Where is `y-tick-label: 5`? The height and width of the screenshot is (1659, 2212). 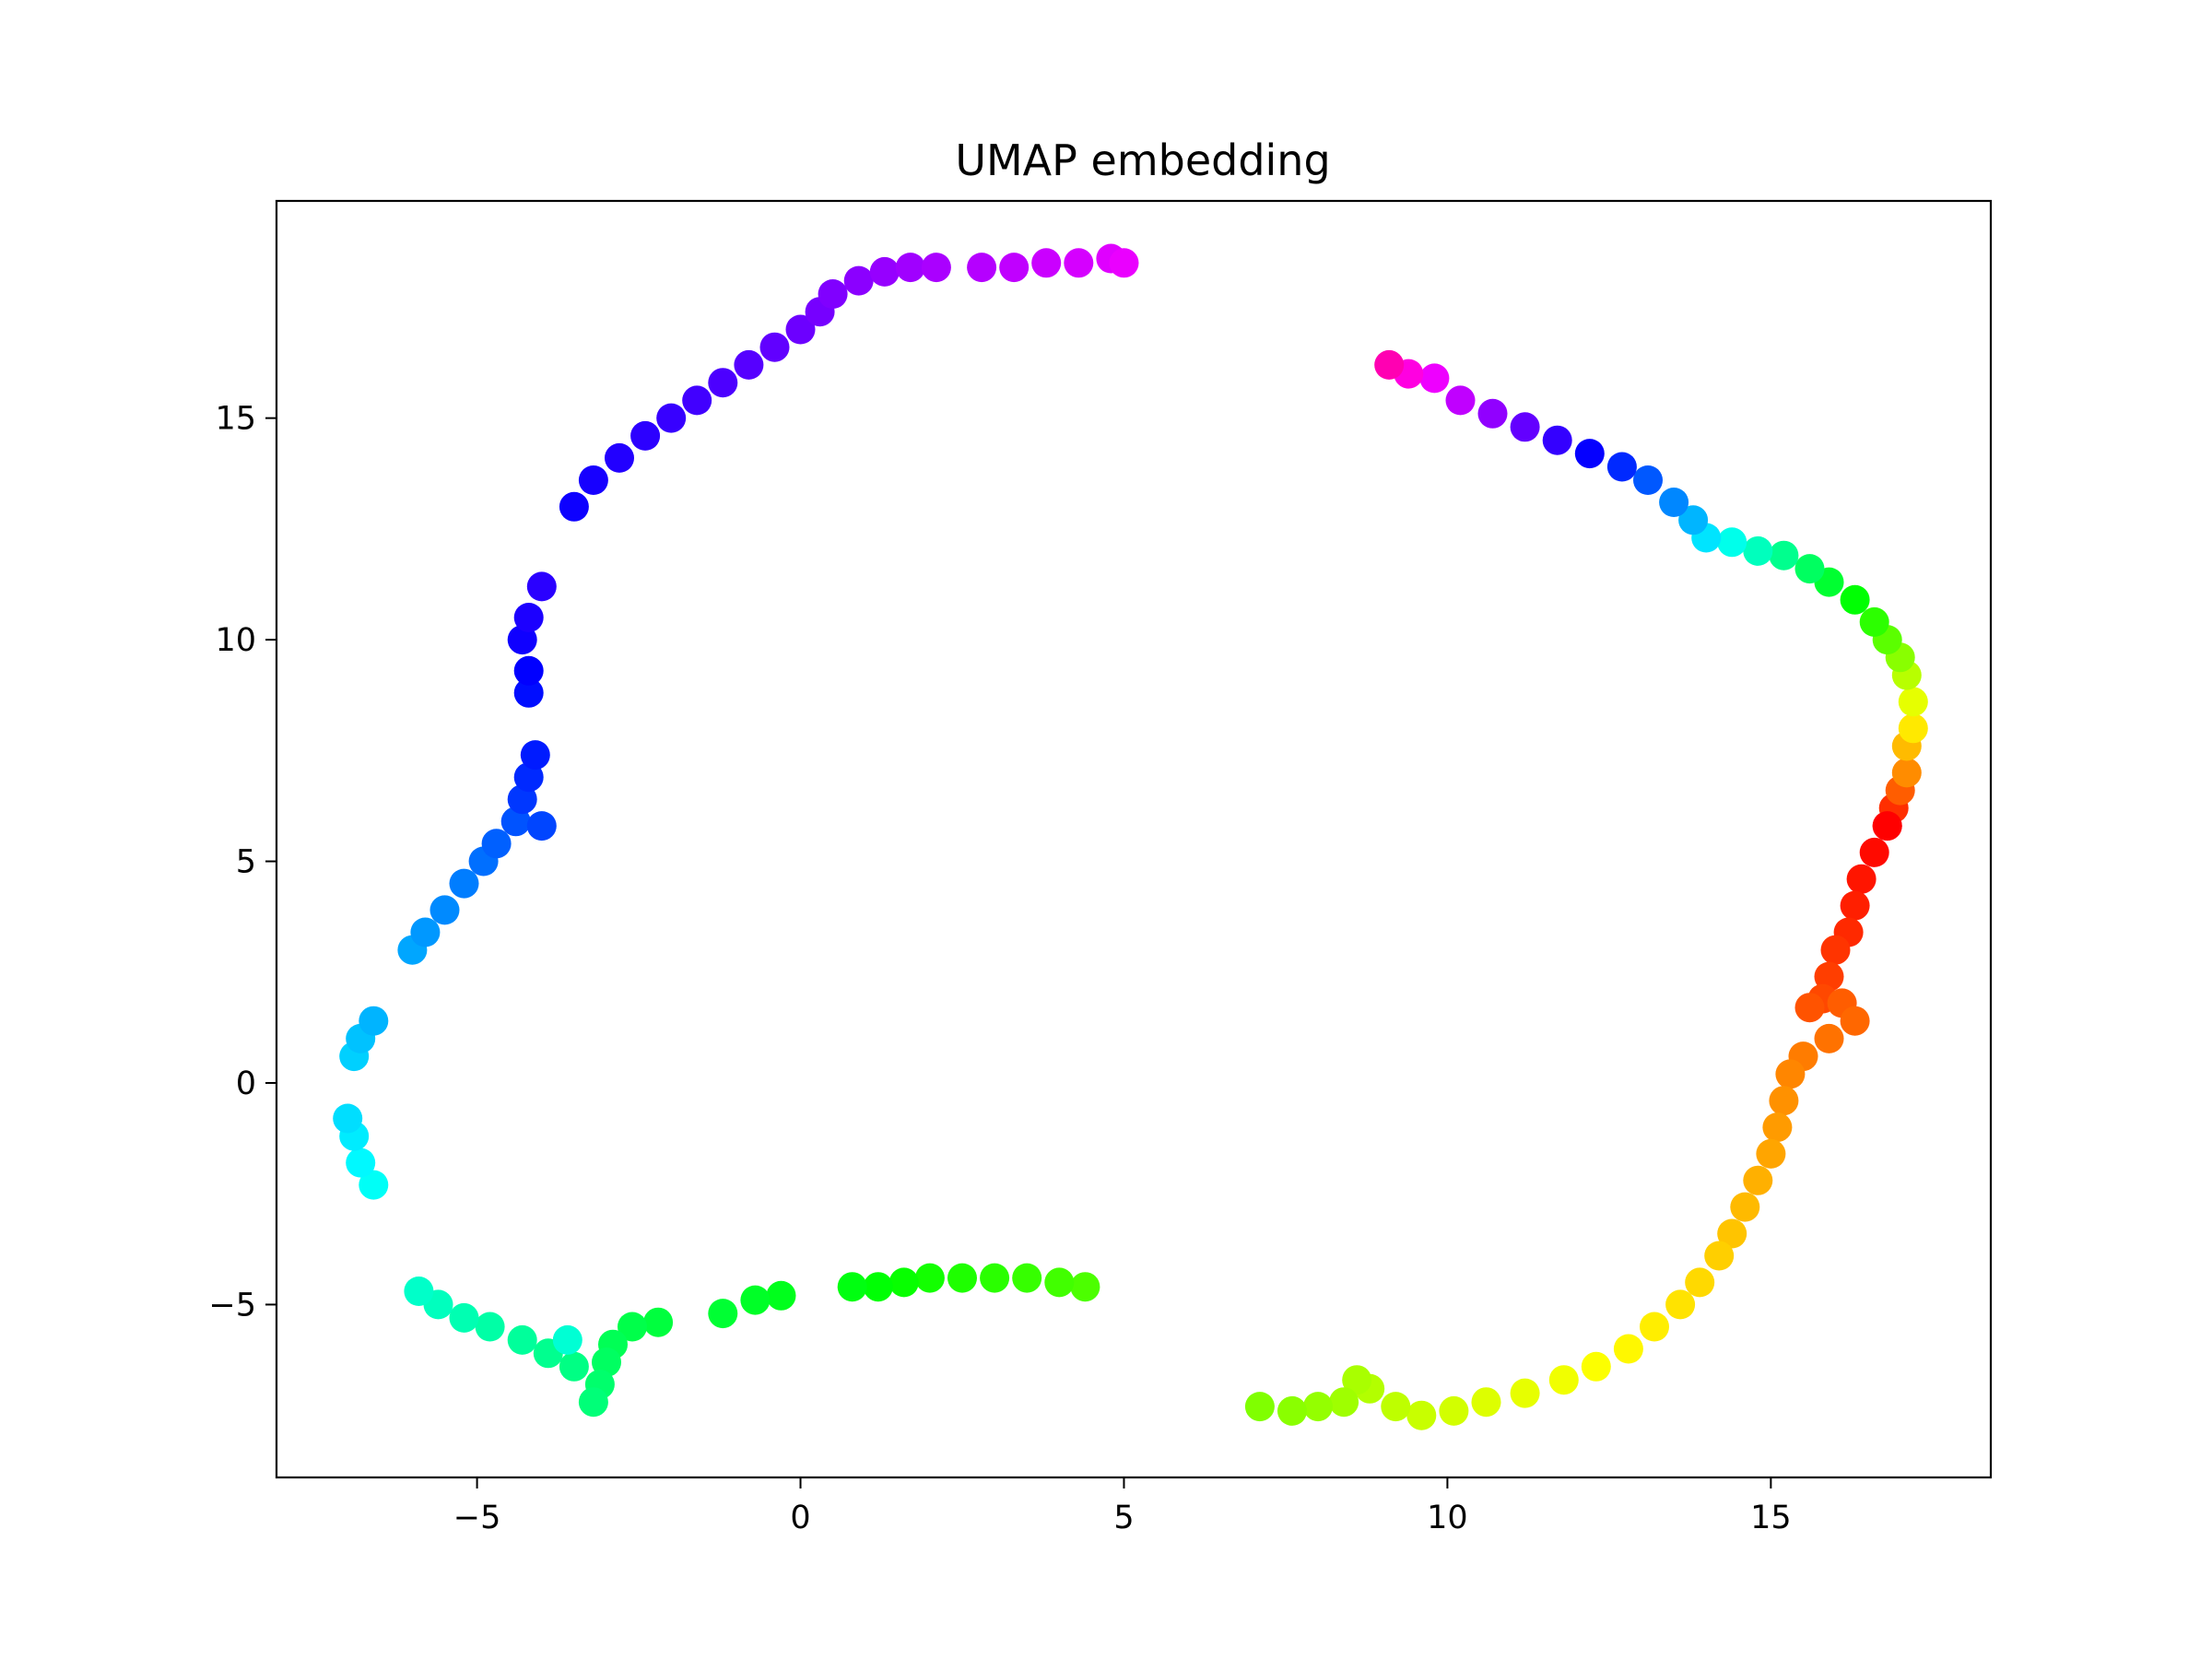
y-tick-label: 5 is located at coordinates (246, 862).